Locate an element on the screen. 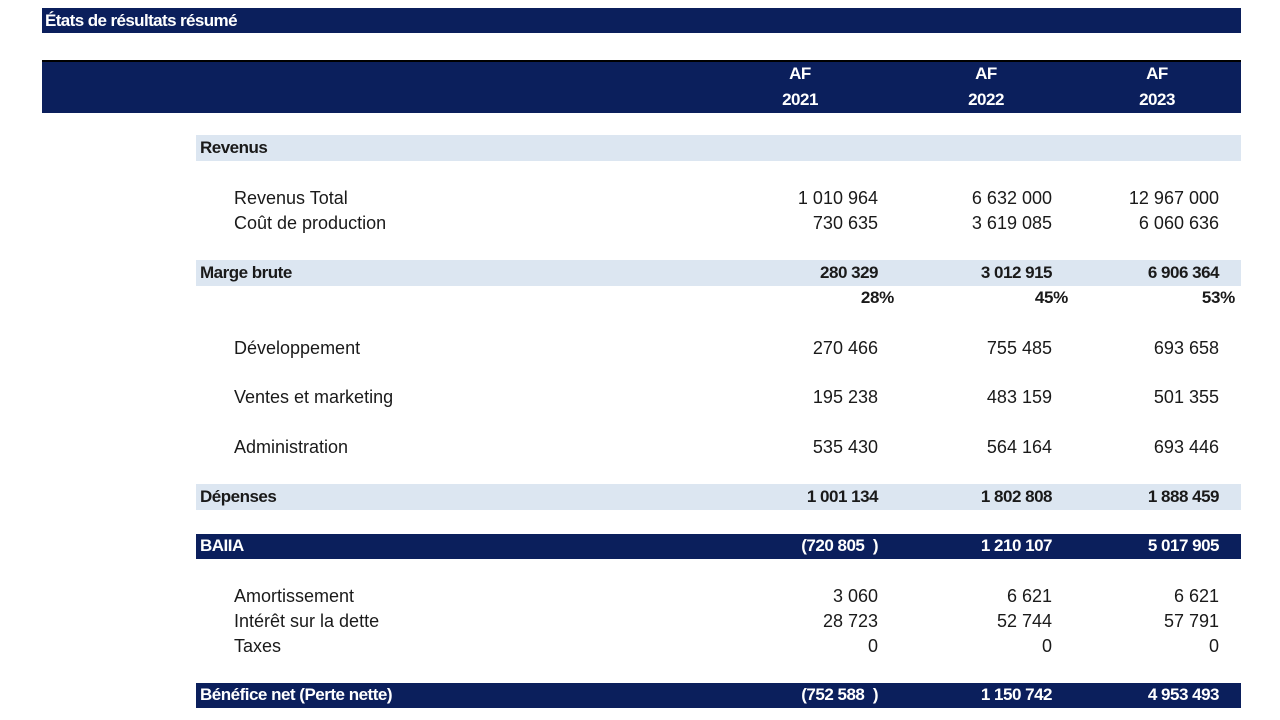 This screenshot has width=1280, height=720. section-band-baiia is located at coordinates (718, 546).